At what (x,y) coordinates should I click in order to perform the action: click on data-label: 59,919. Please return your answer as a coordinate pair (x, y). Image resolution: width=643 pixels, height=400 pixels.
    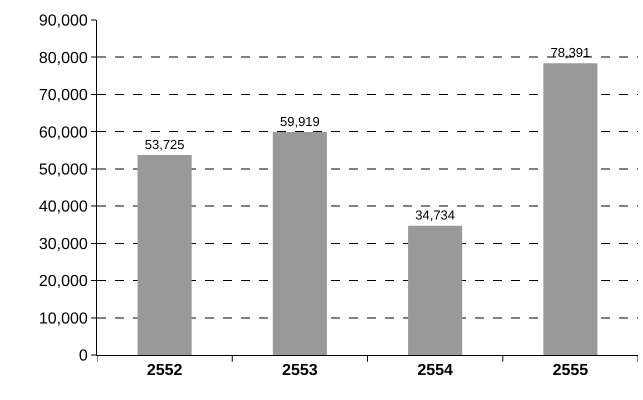
    Looking at the image, I should click on (300, 121).